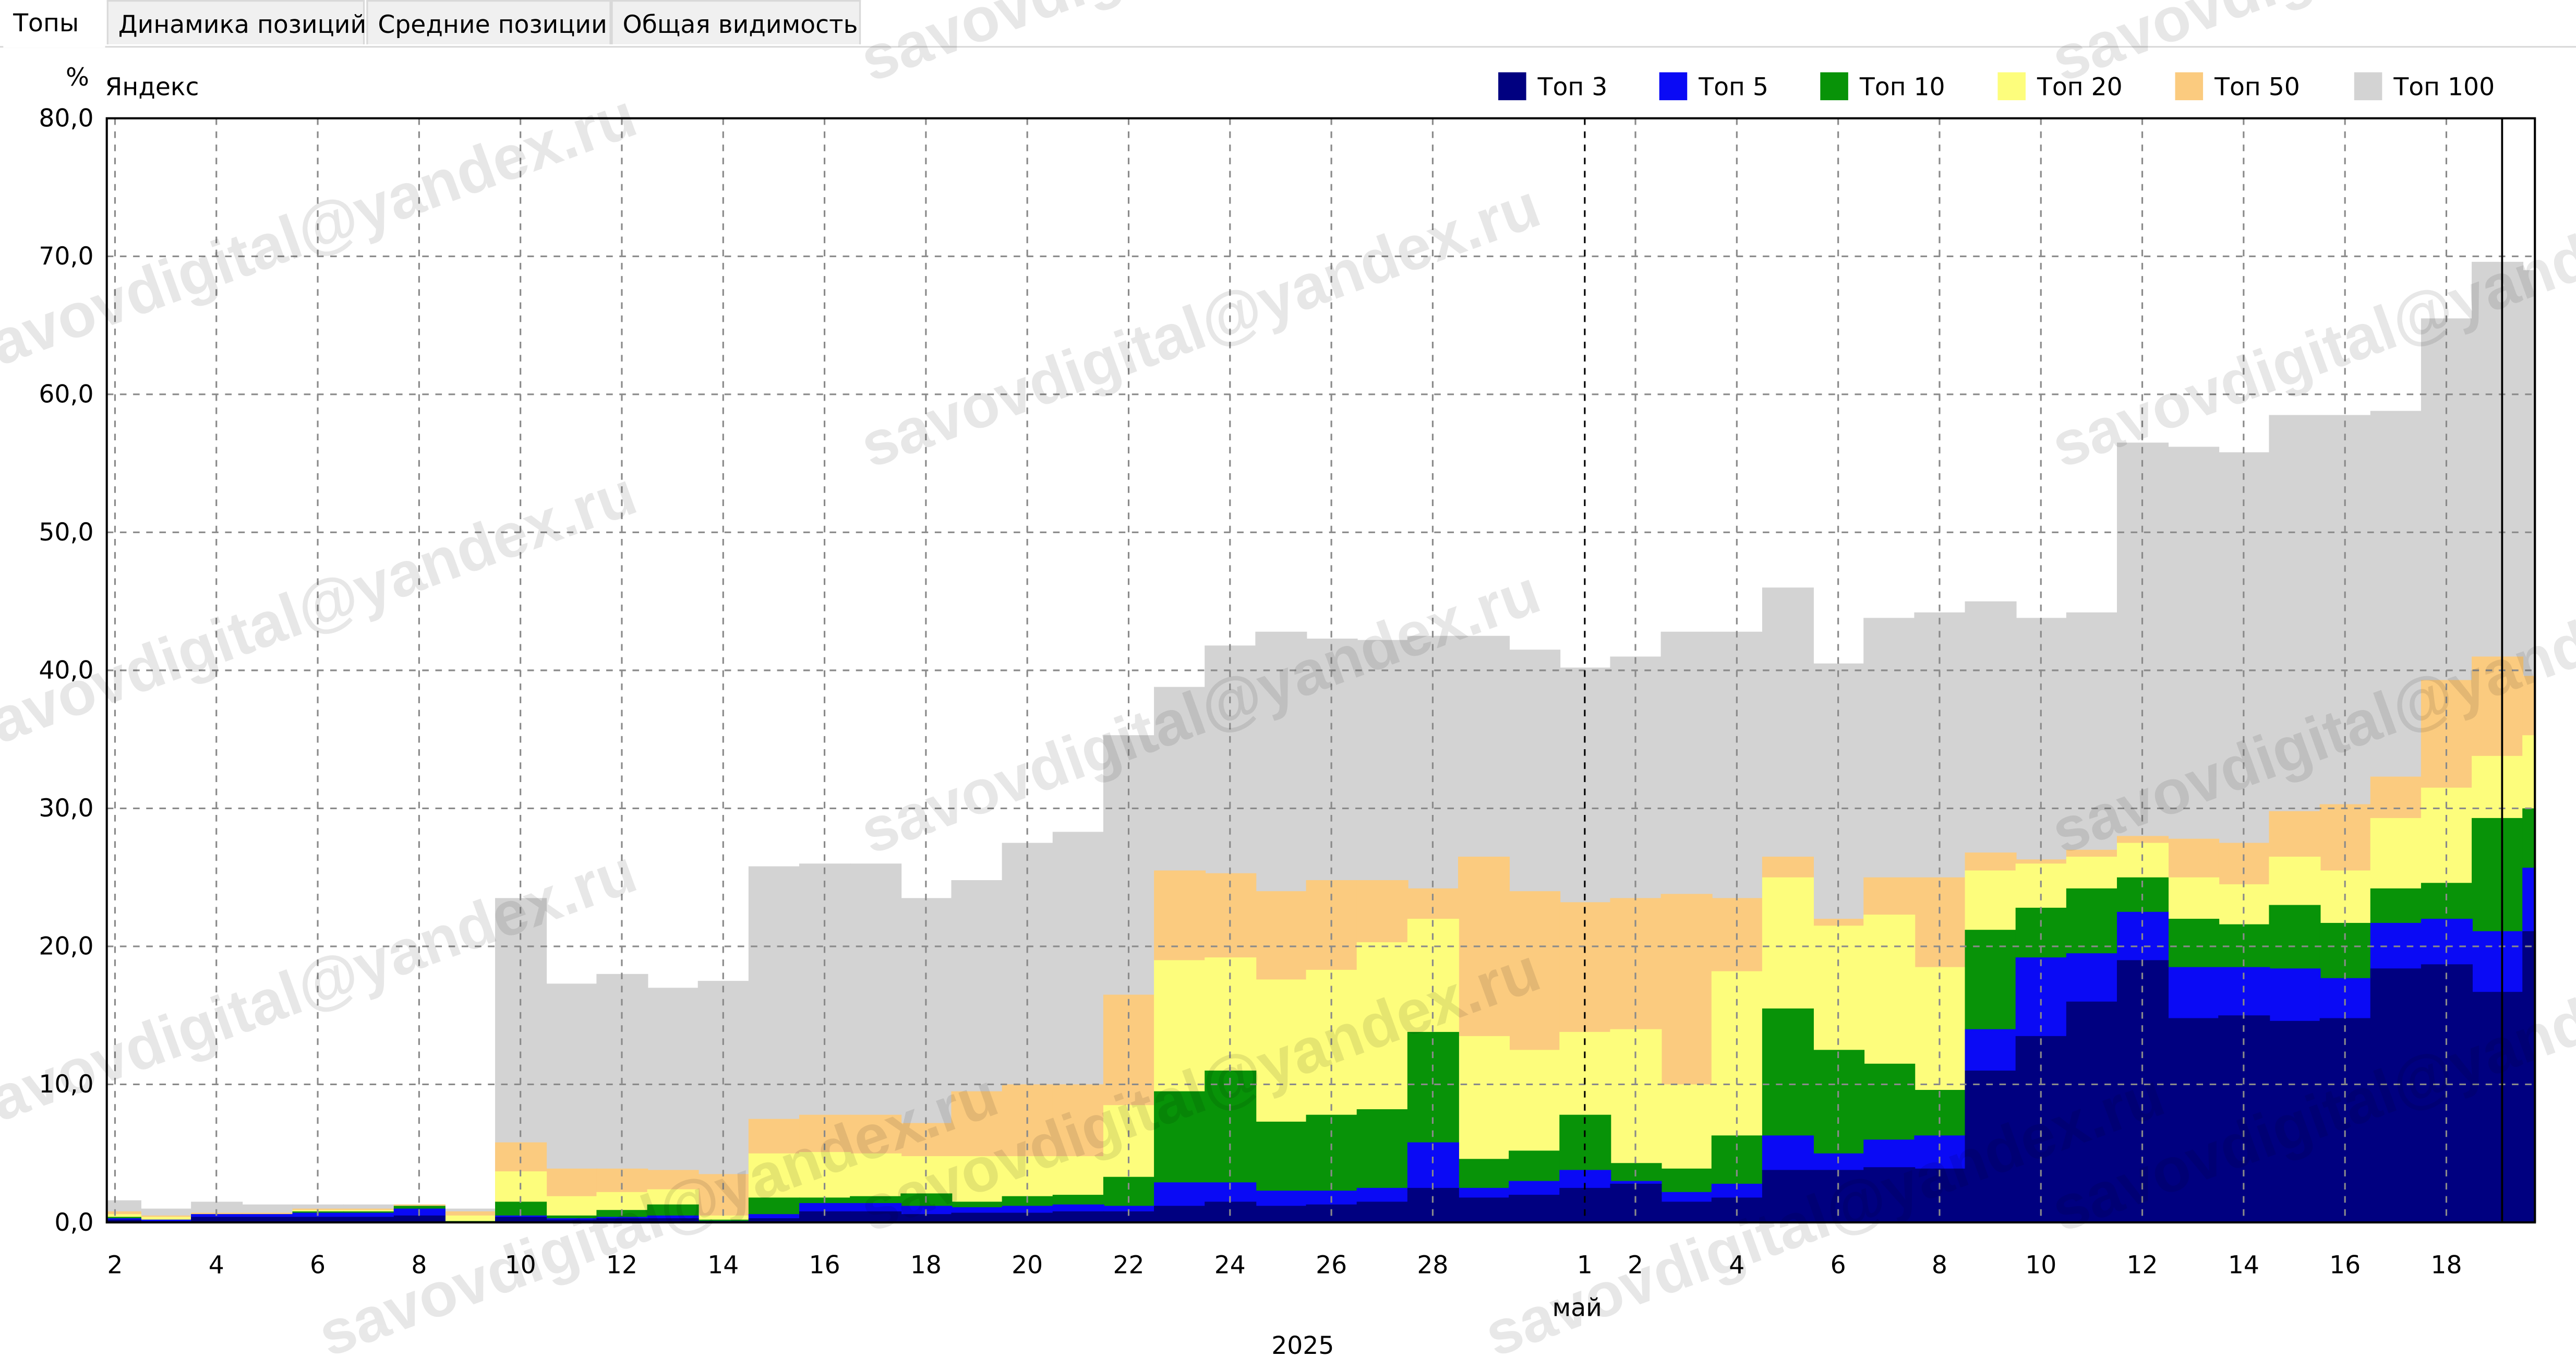  Describe the element at coordinates (66, 118) in the screenshot. I see `y-tick-label: 80,0` at that location.